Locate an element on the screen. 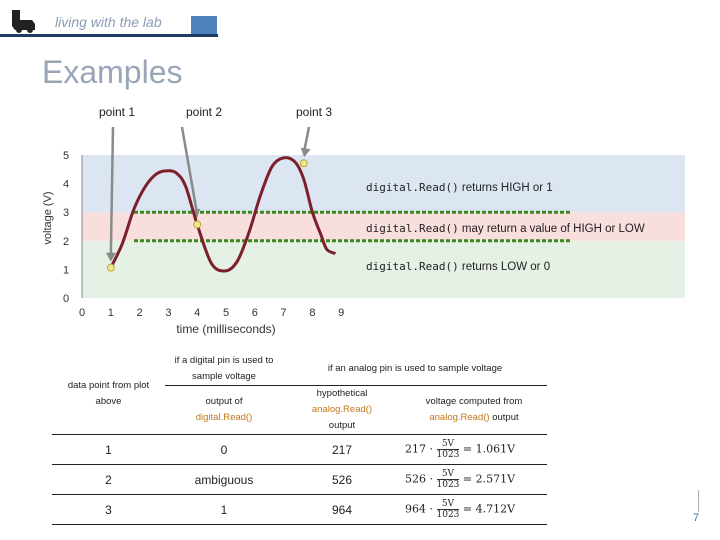  y-tick-label: 3 is located at coordinates (66, 213).